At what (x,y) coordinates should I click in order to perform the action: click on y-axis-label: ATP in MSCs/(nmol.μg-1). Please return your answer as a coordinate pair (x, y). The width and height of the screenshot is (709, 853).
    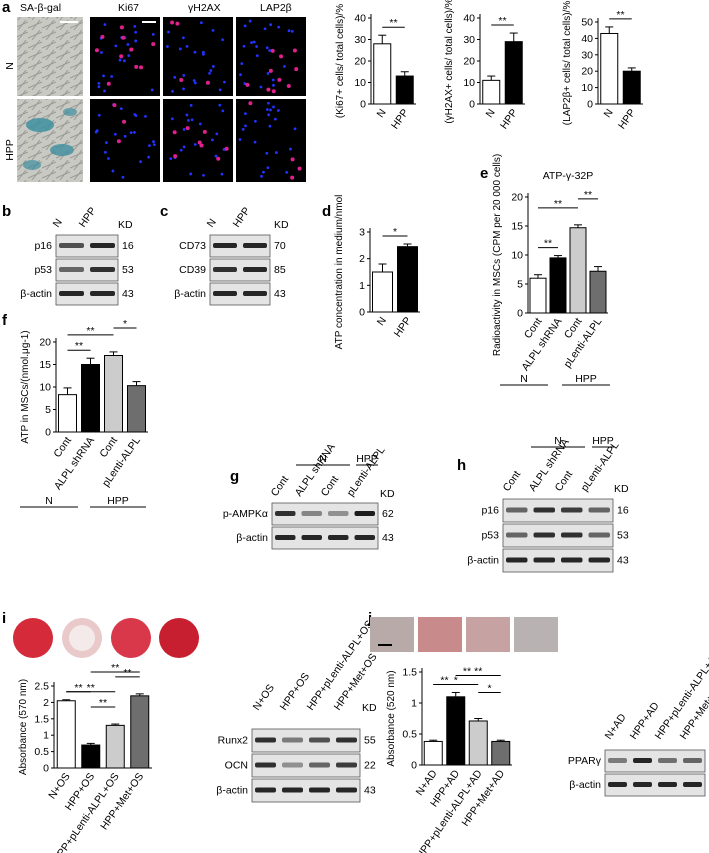
    Looking at the image, I should click on (25, 386).